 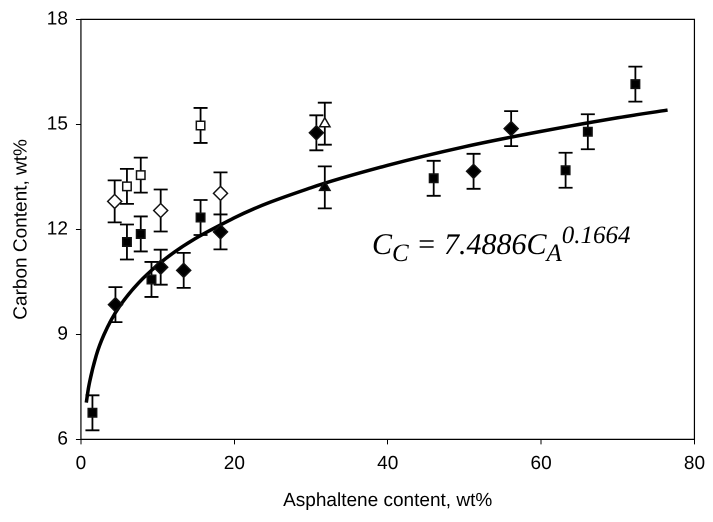 I want to click on y-tick-label: 18, so click(x=57, y=19).